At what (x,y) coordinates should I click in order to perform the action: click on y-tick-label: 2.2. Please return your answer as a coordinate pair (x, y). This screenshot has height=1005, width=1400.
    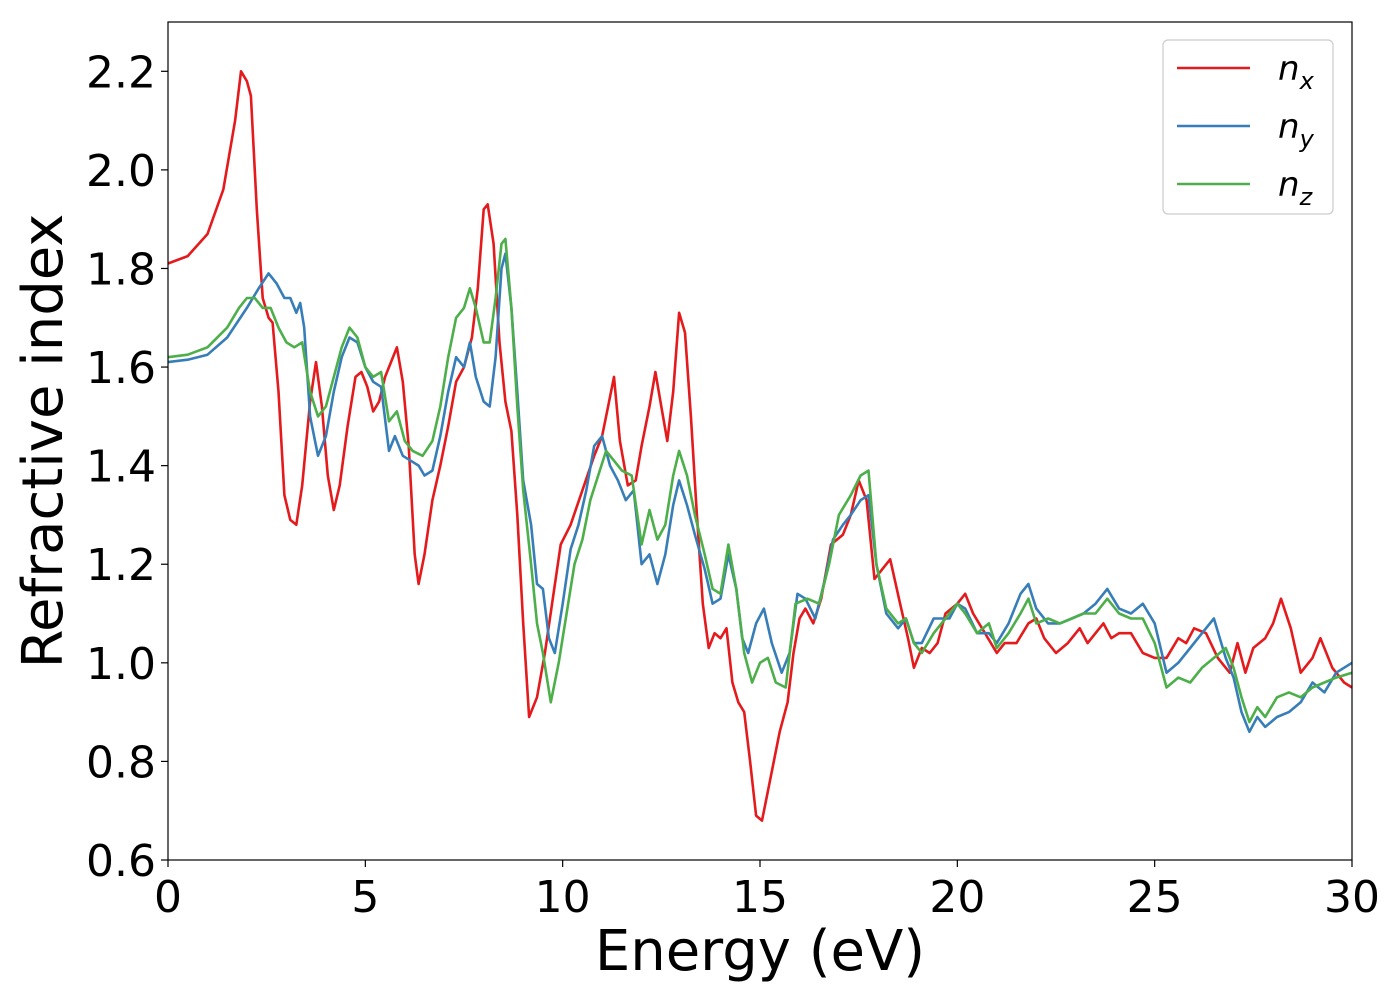
    Looking at the image, I should click on (121, 72).